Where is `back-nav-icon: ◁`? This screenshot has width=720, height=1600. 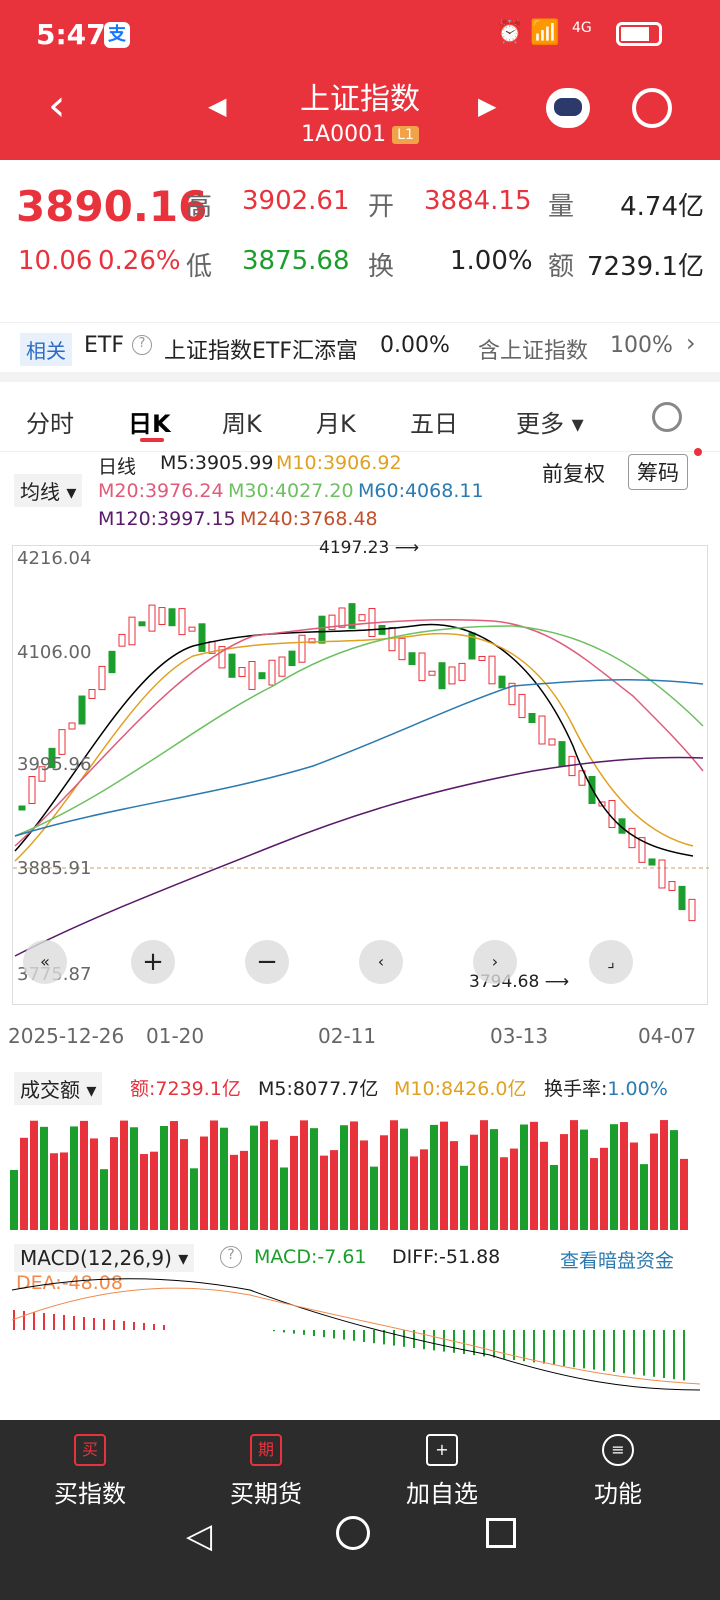
back-nav-icon: ◁ is located at coordinates (199, 1536).